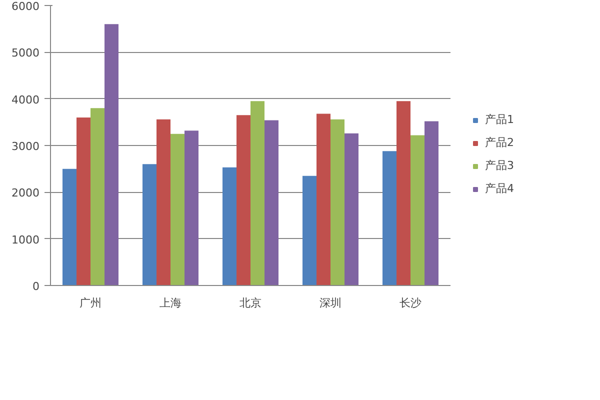  What do you see at coordinates (499, 165) in the screenshot?
I see `legend-label: 产品3` at bounding box center [499, 165].